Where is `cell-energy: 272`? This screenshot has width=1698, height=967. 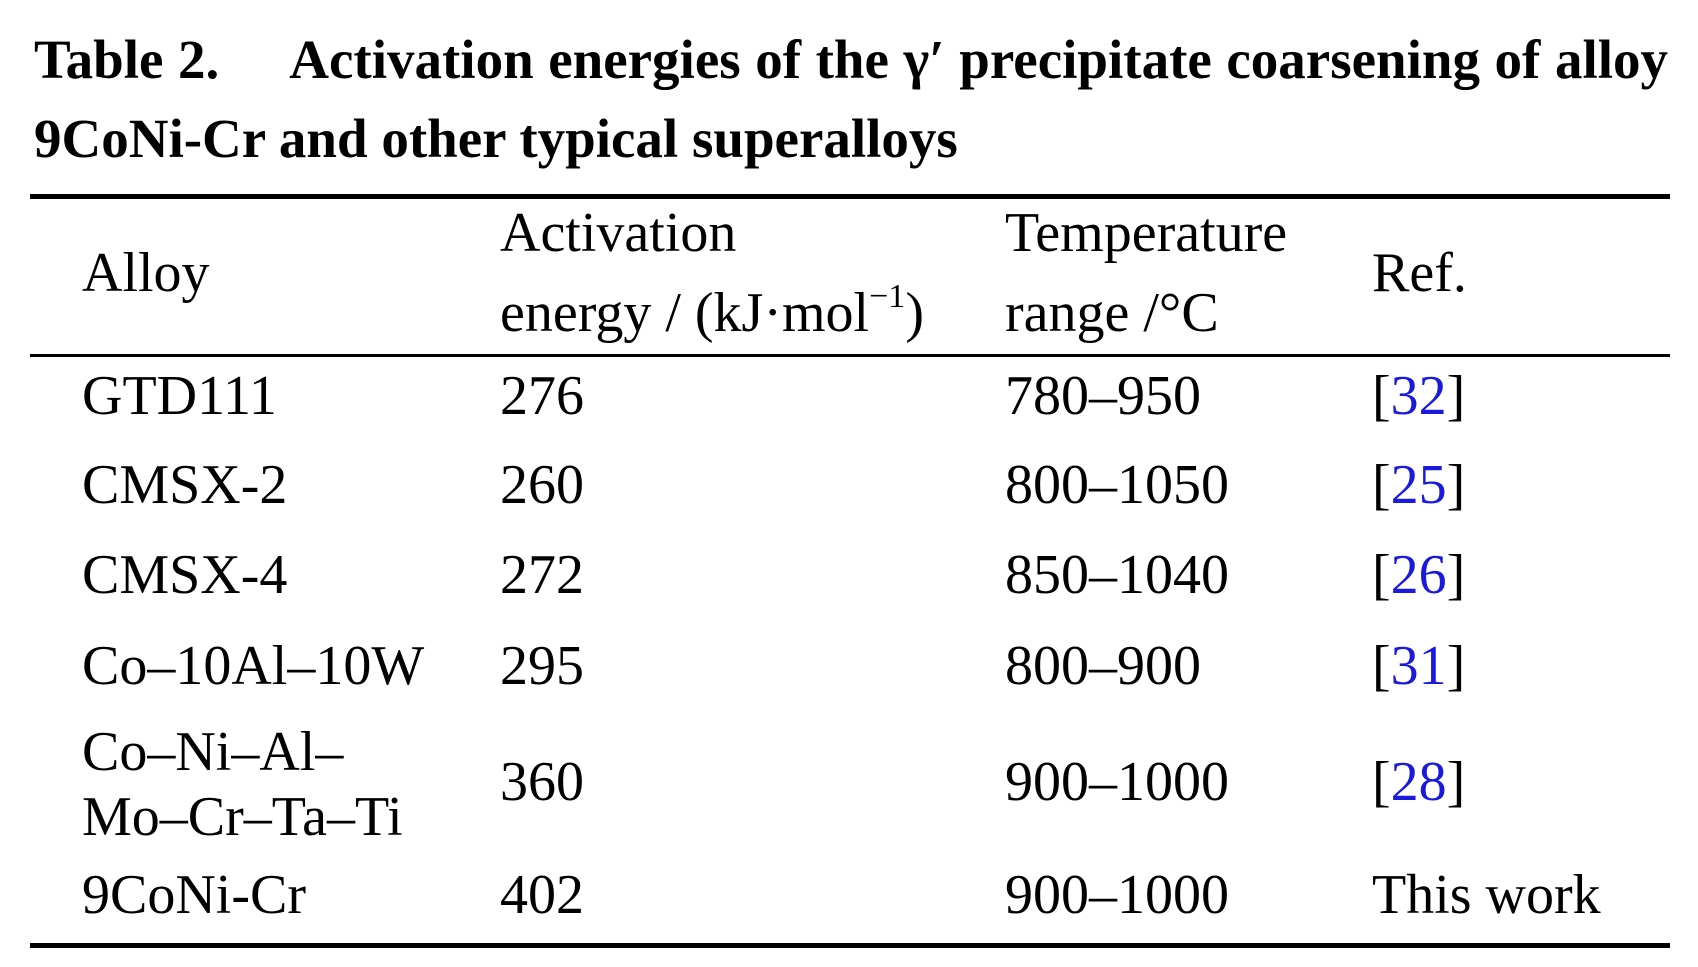
cell-energy: 272 is located at coordinates (542, 575).